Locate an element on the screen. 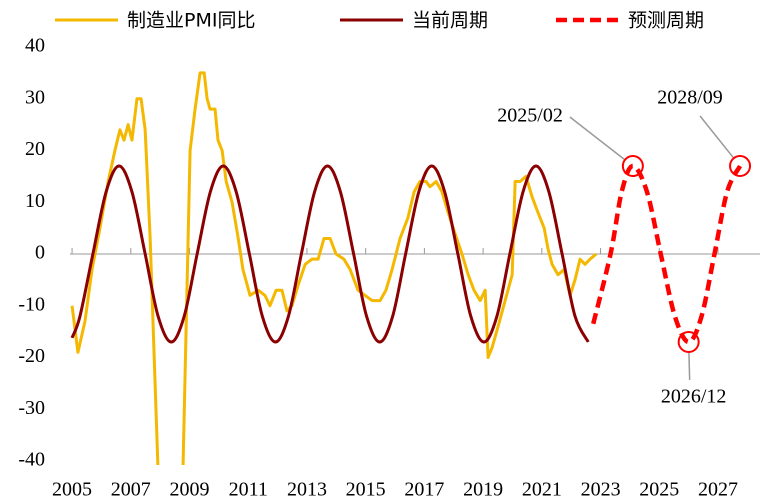 This screenshot has height=504, width=765. legend: 制造业PMI同比 当前周期 预测周期 is located at coordinates (379, 21).